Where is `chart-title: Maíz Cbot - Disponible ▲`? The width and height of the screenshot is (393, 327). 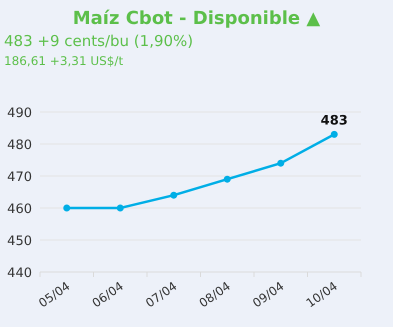 chart-title: Maíz Cbot - Disponible ▲ is located at coordinates (196, 18).